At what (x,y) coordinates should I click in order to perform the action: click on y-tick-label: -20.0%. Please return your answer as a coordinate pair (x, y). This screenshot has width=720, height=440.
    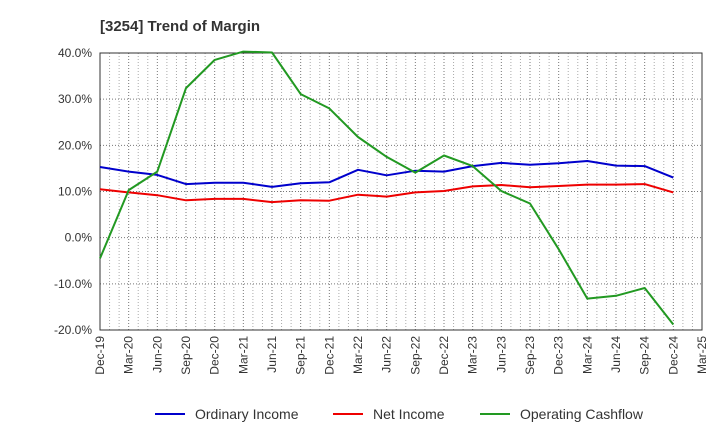
    Looking at the image, I should click on (73, 330).